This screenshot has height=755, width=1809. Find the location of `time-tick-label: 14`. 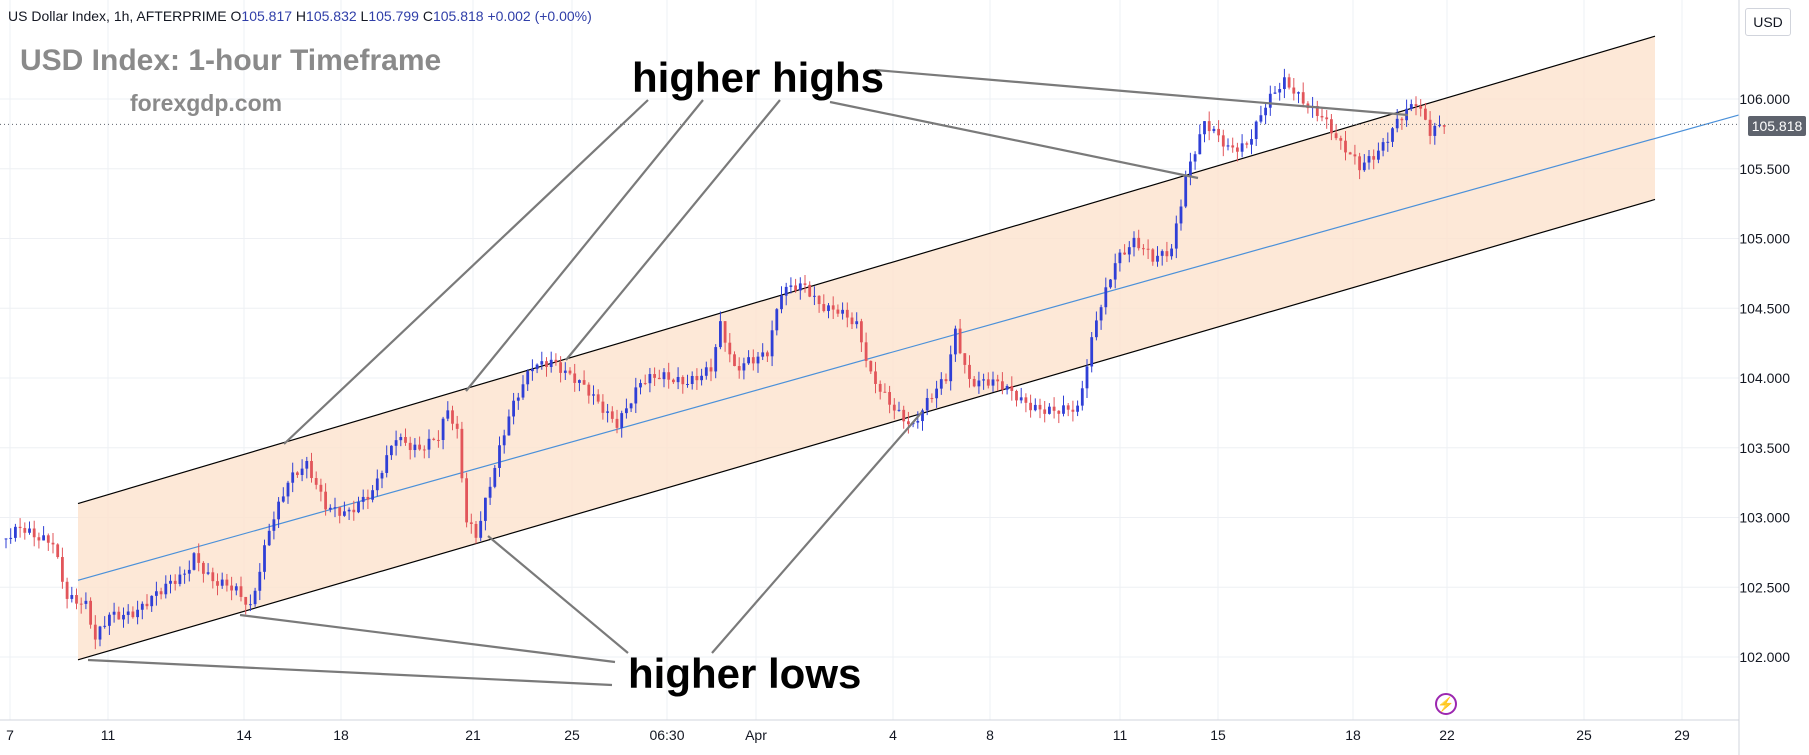

time-tick-label: 14 is located at coordinates (244, 735).